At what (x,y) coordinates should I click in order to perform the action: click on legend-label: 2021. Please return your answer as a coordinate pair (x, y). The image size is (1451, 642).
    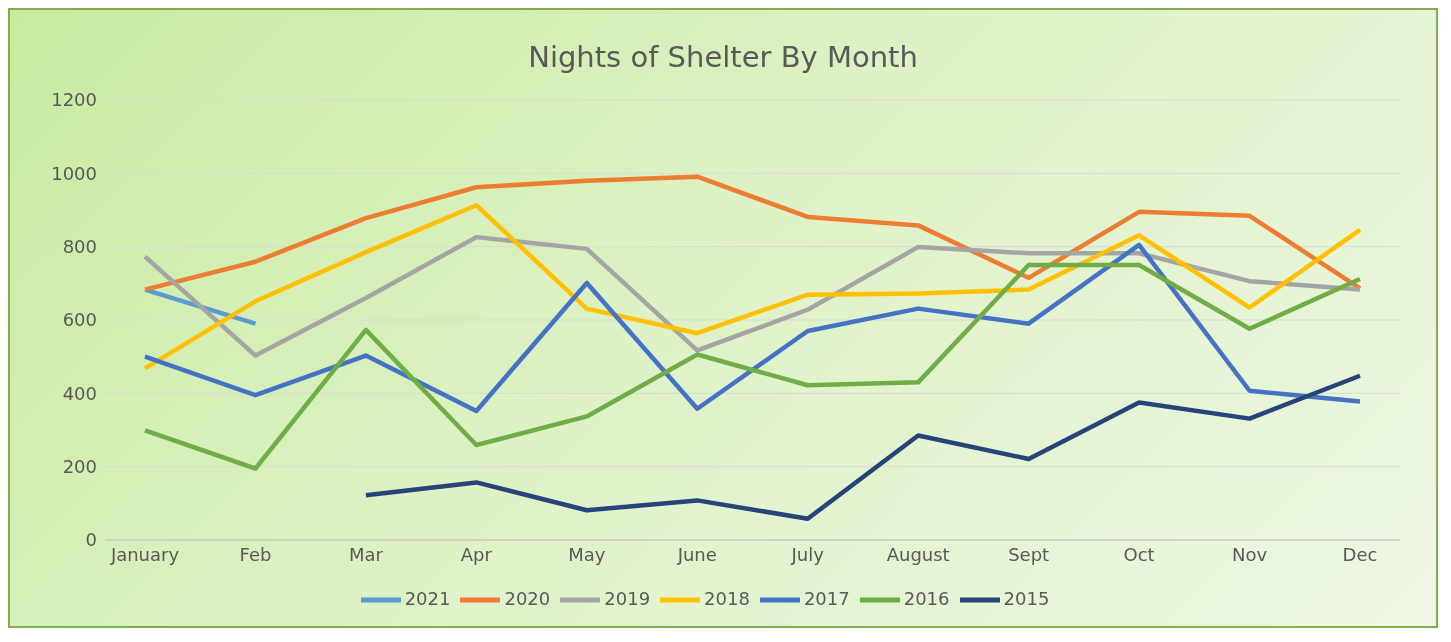
    Looking at the image, I should click on (427, 598).